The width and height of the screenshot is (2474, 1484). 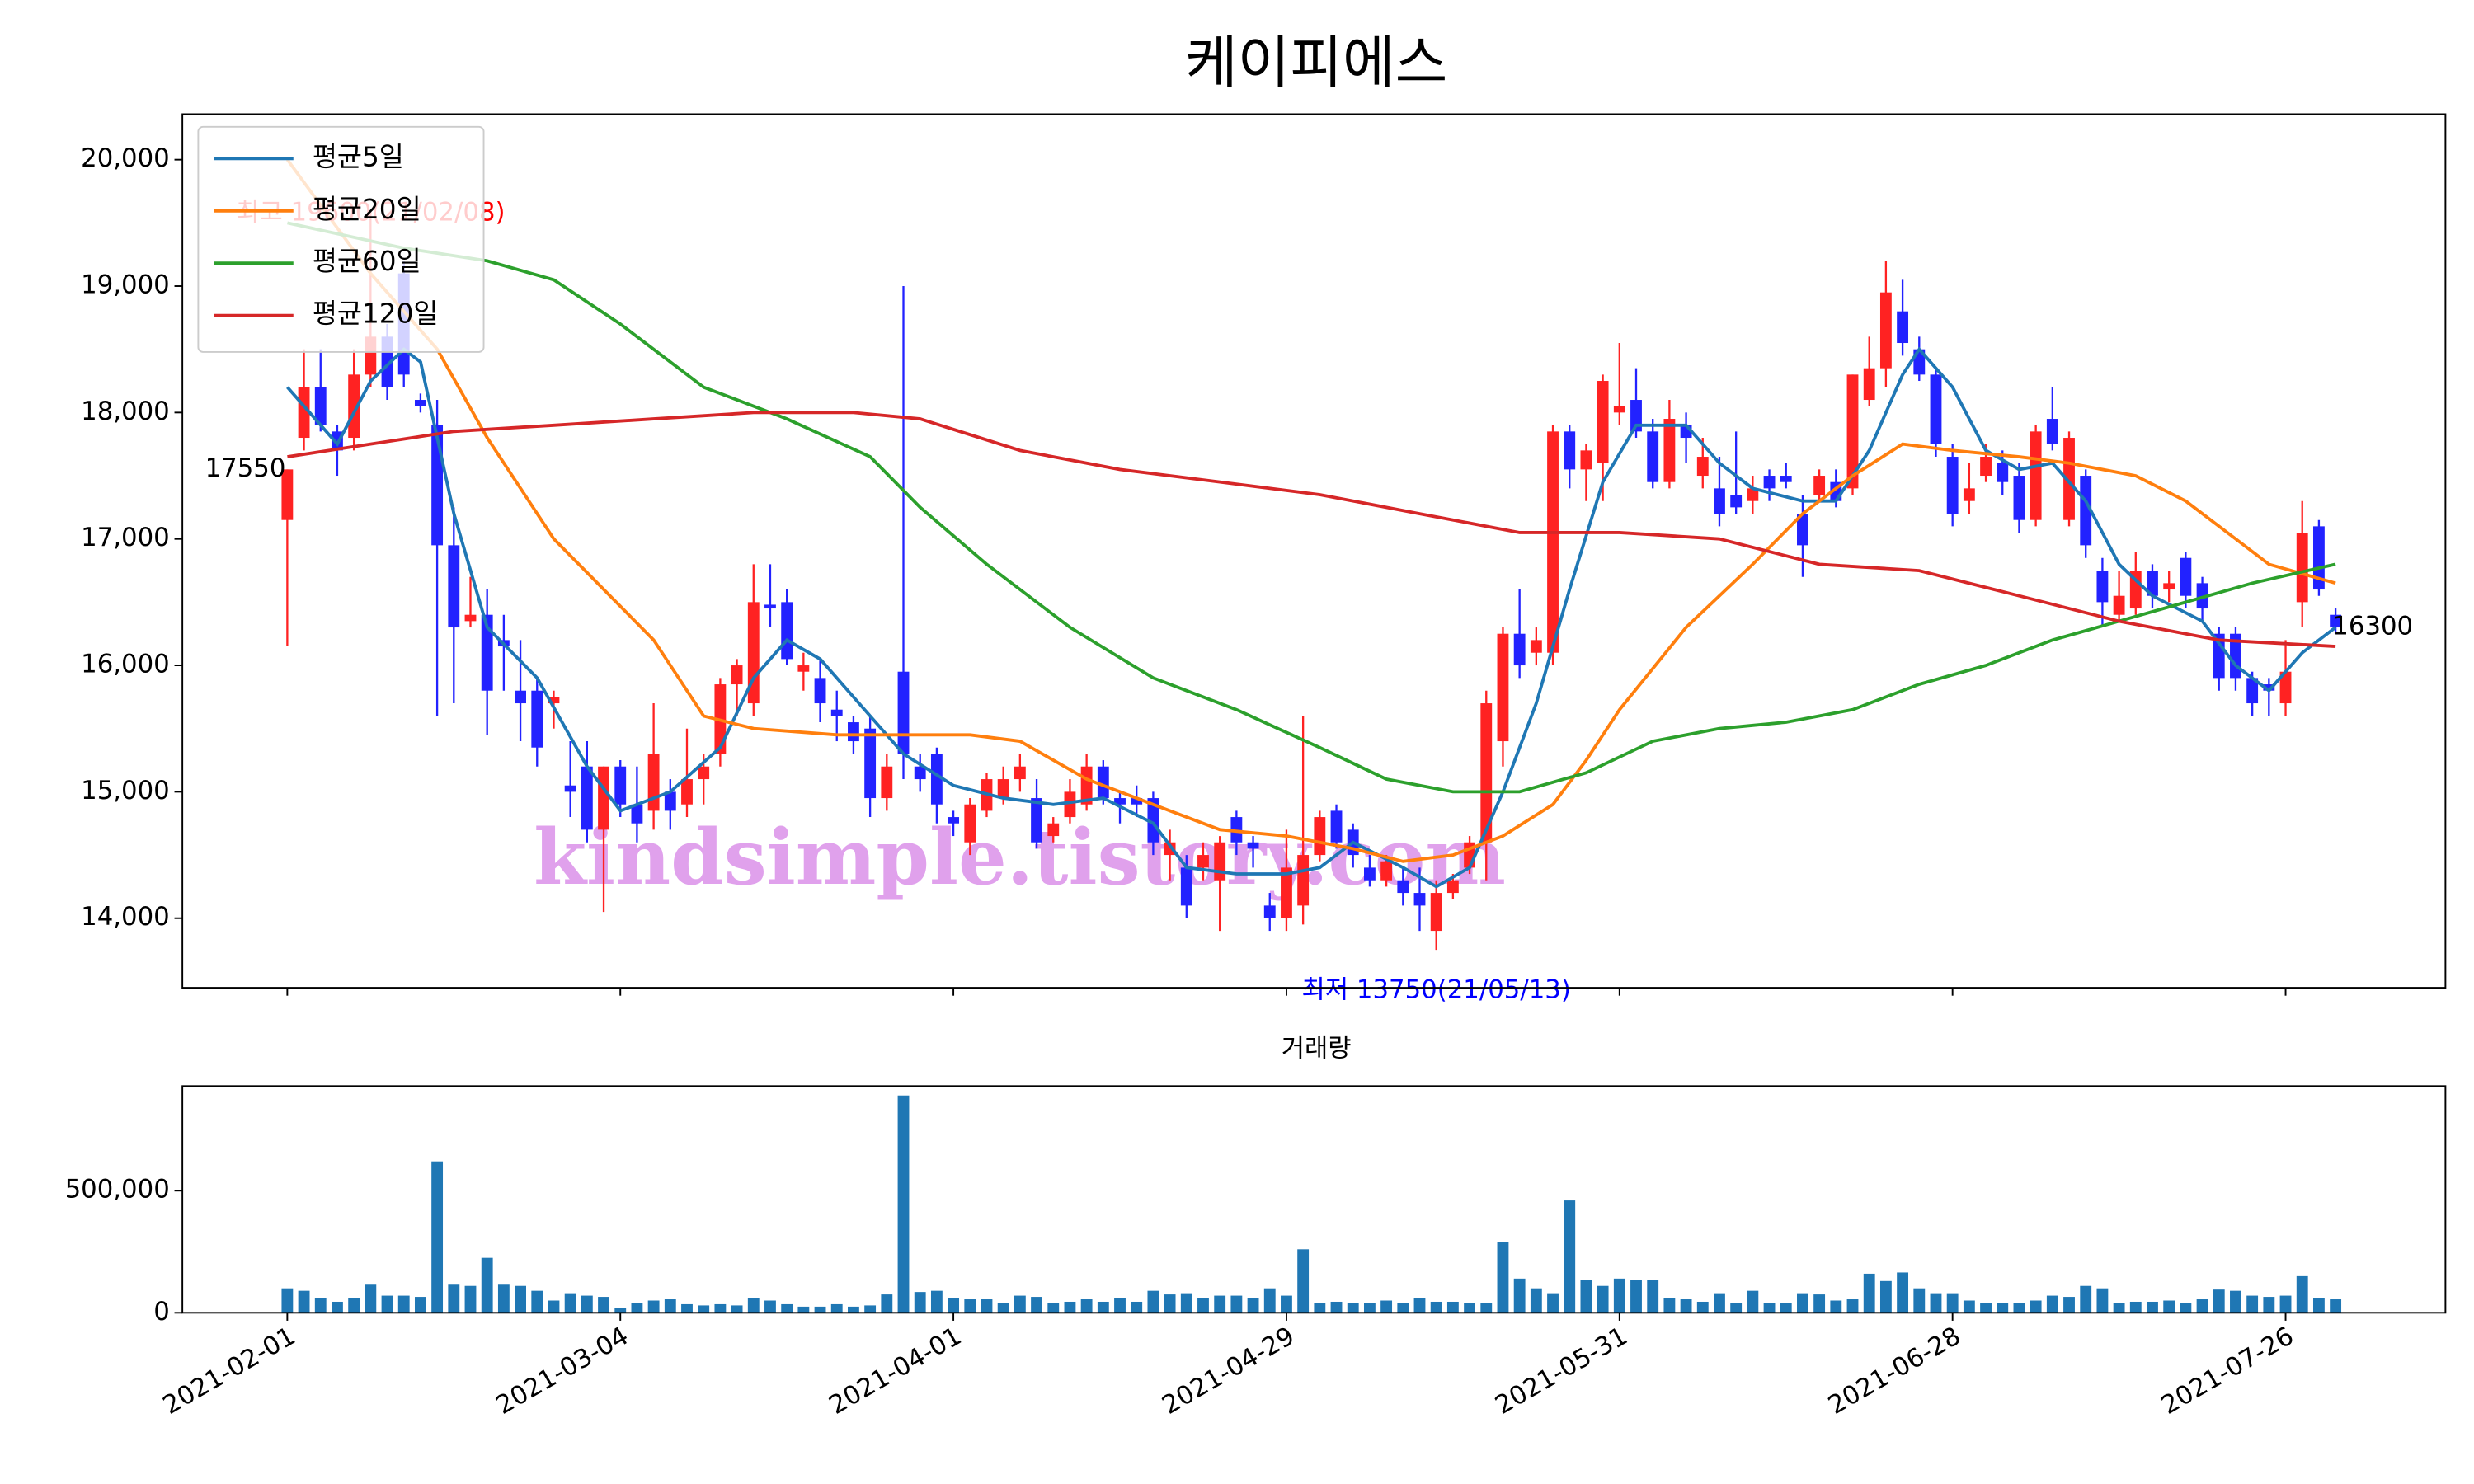 What do you see at coordinates (341, 239) in the screenshot?
I see `legend-box` at bounding box center [341, 239].